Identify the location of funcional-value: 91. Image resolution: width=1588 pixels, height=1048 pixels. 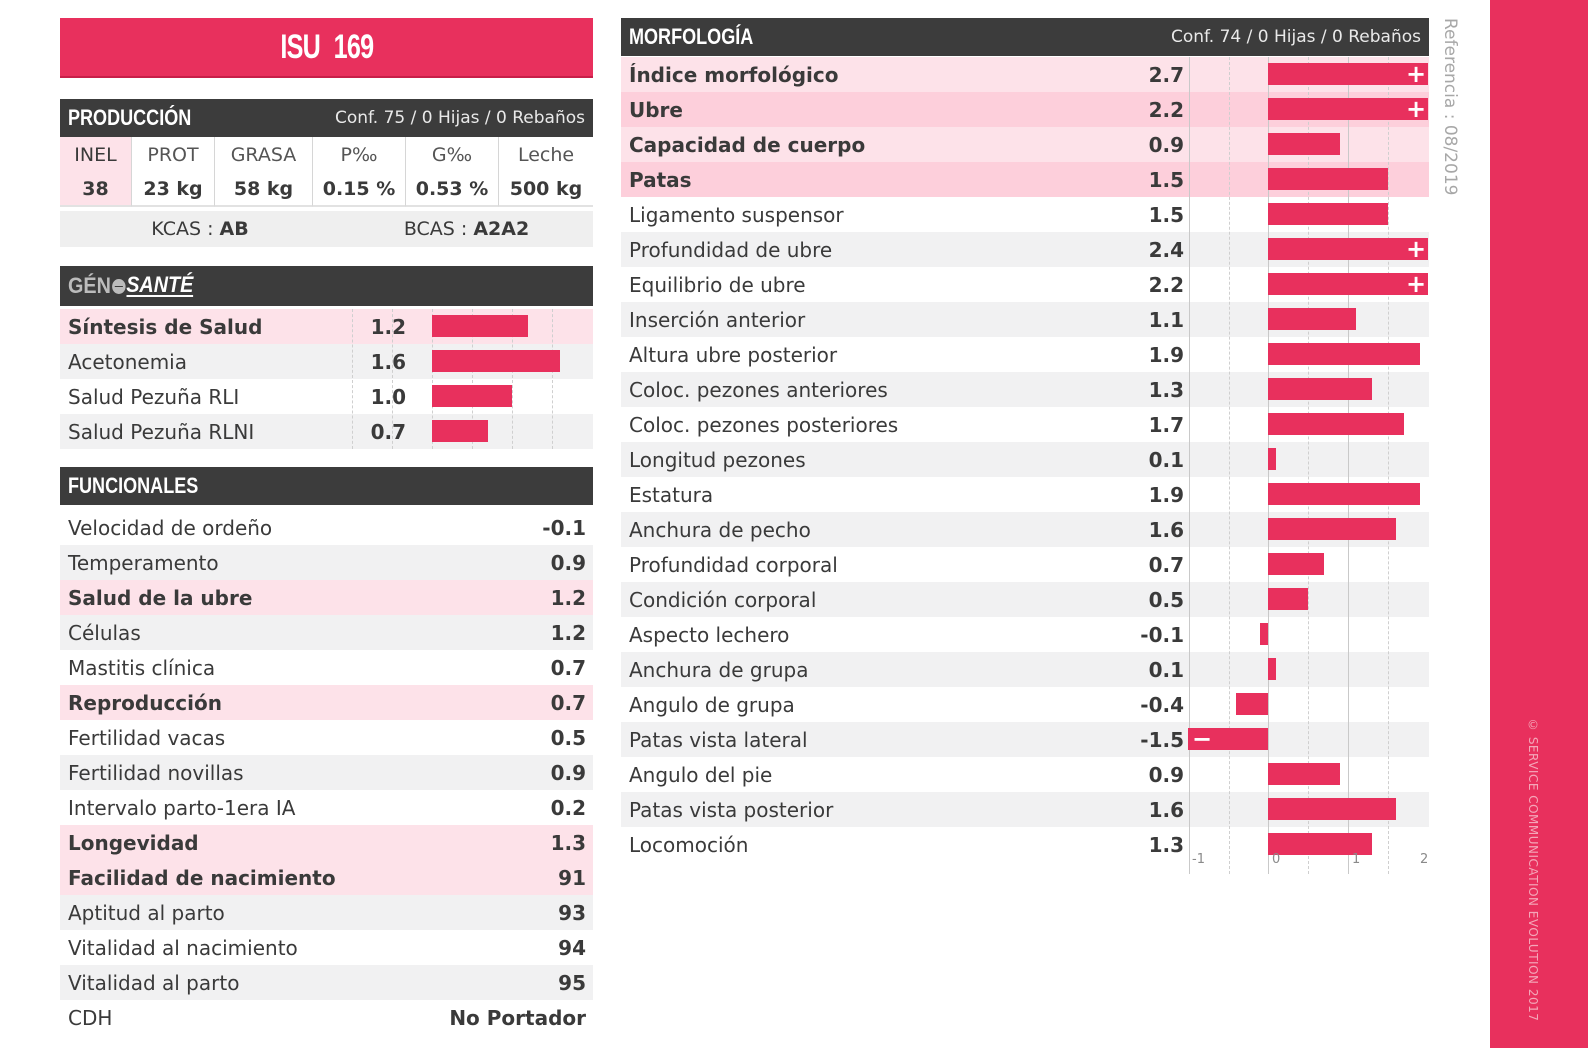
(572, 877).